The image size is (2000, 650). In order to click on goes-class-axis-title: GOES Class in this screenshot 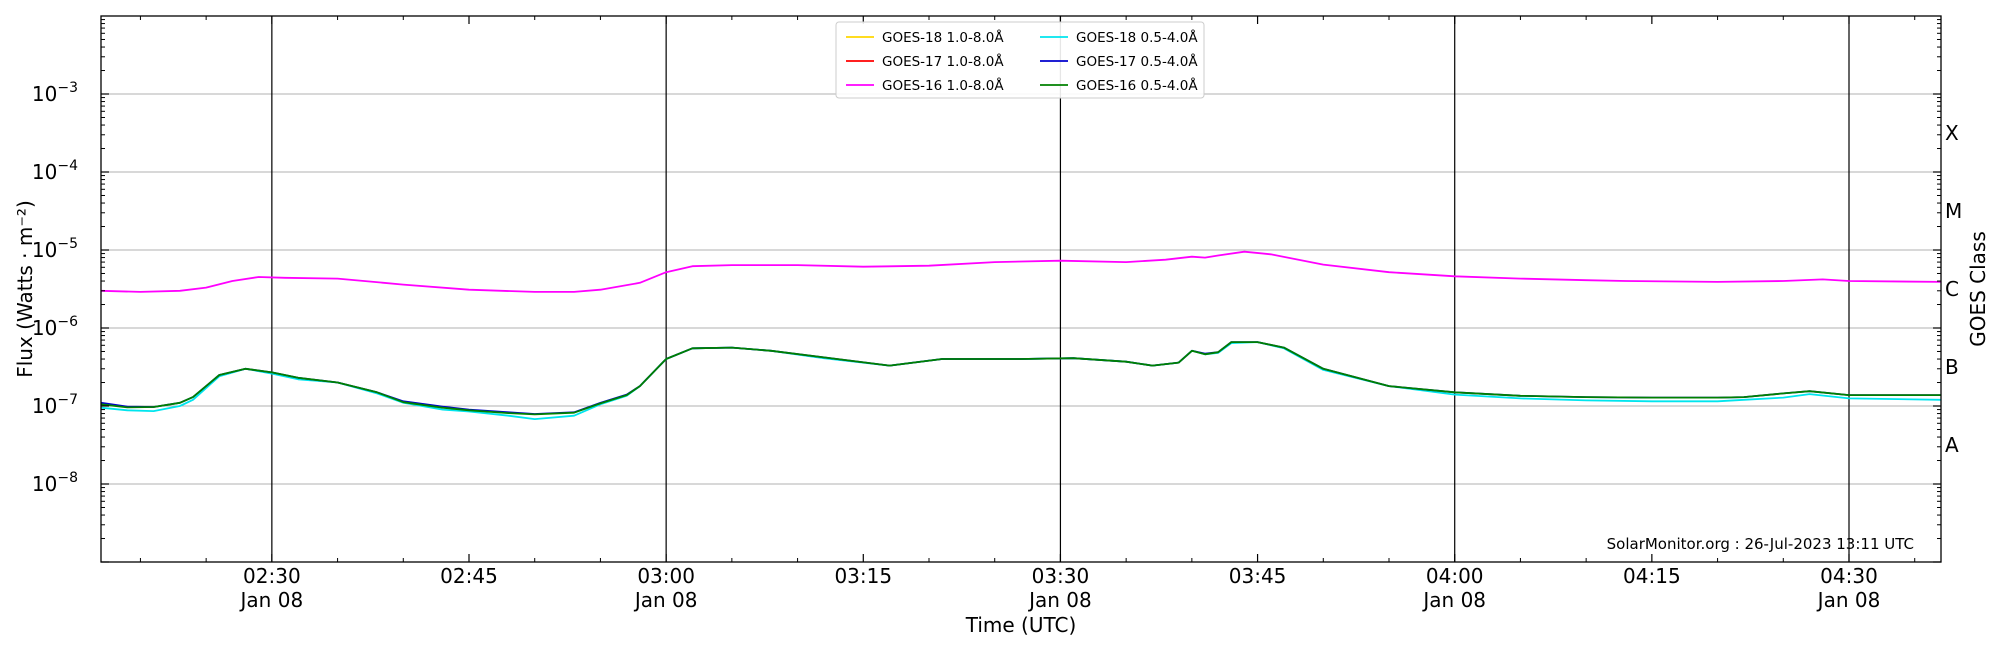, I will do `click(1978, 289)`.